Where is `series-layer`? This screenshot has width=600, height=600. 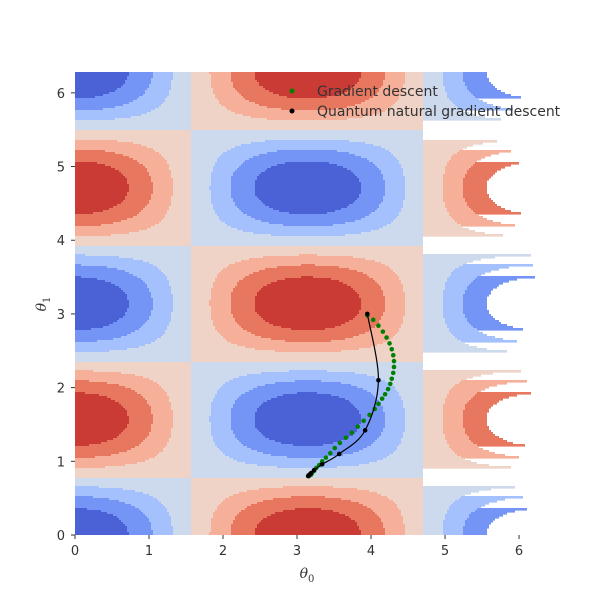 series-layer is located at coordinates (351, 395).